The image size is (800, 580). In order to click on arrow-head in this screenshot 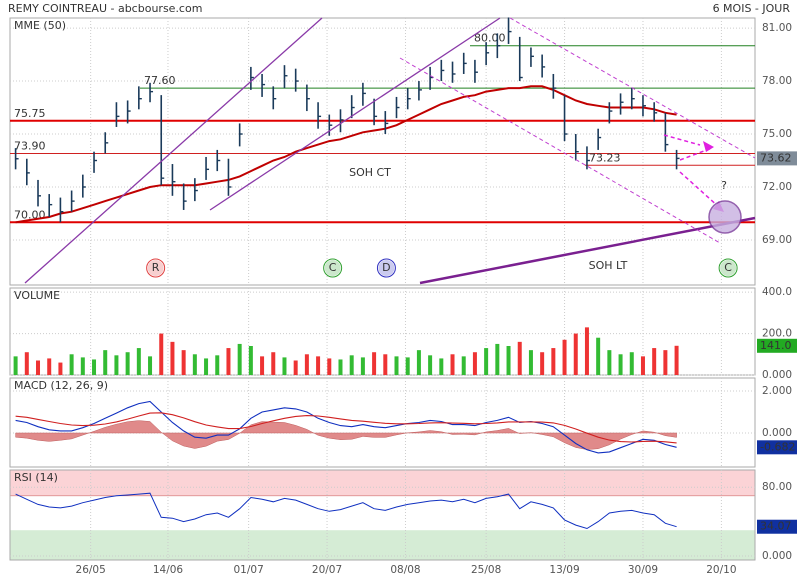, I will do `click(708, 146)`.